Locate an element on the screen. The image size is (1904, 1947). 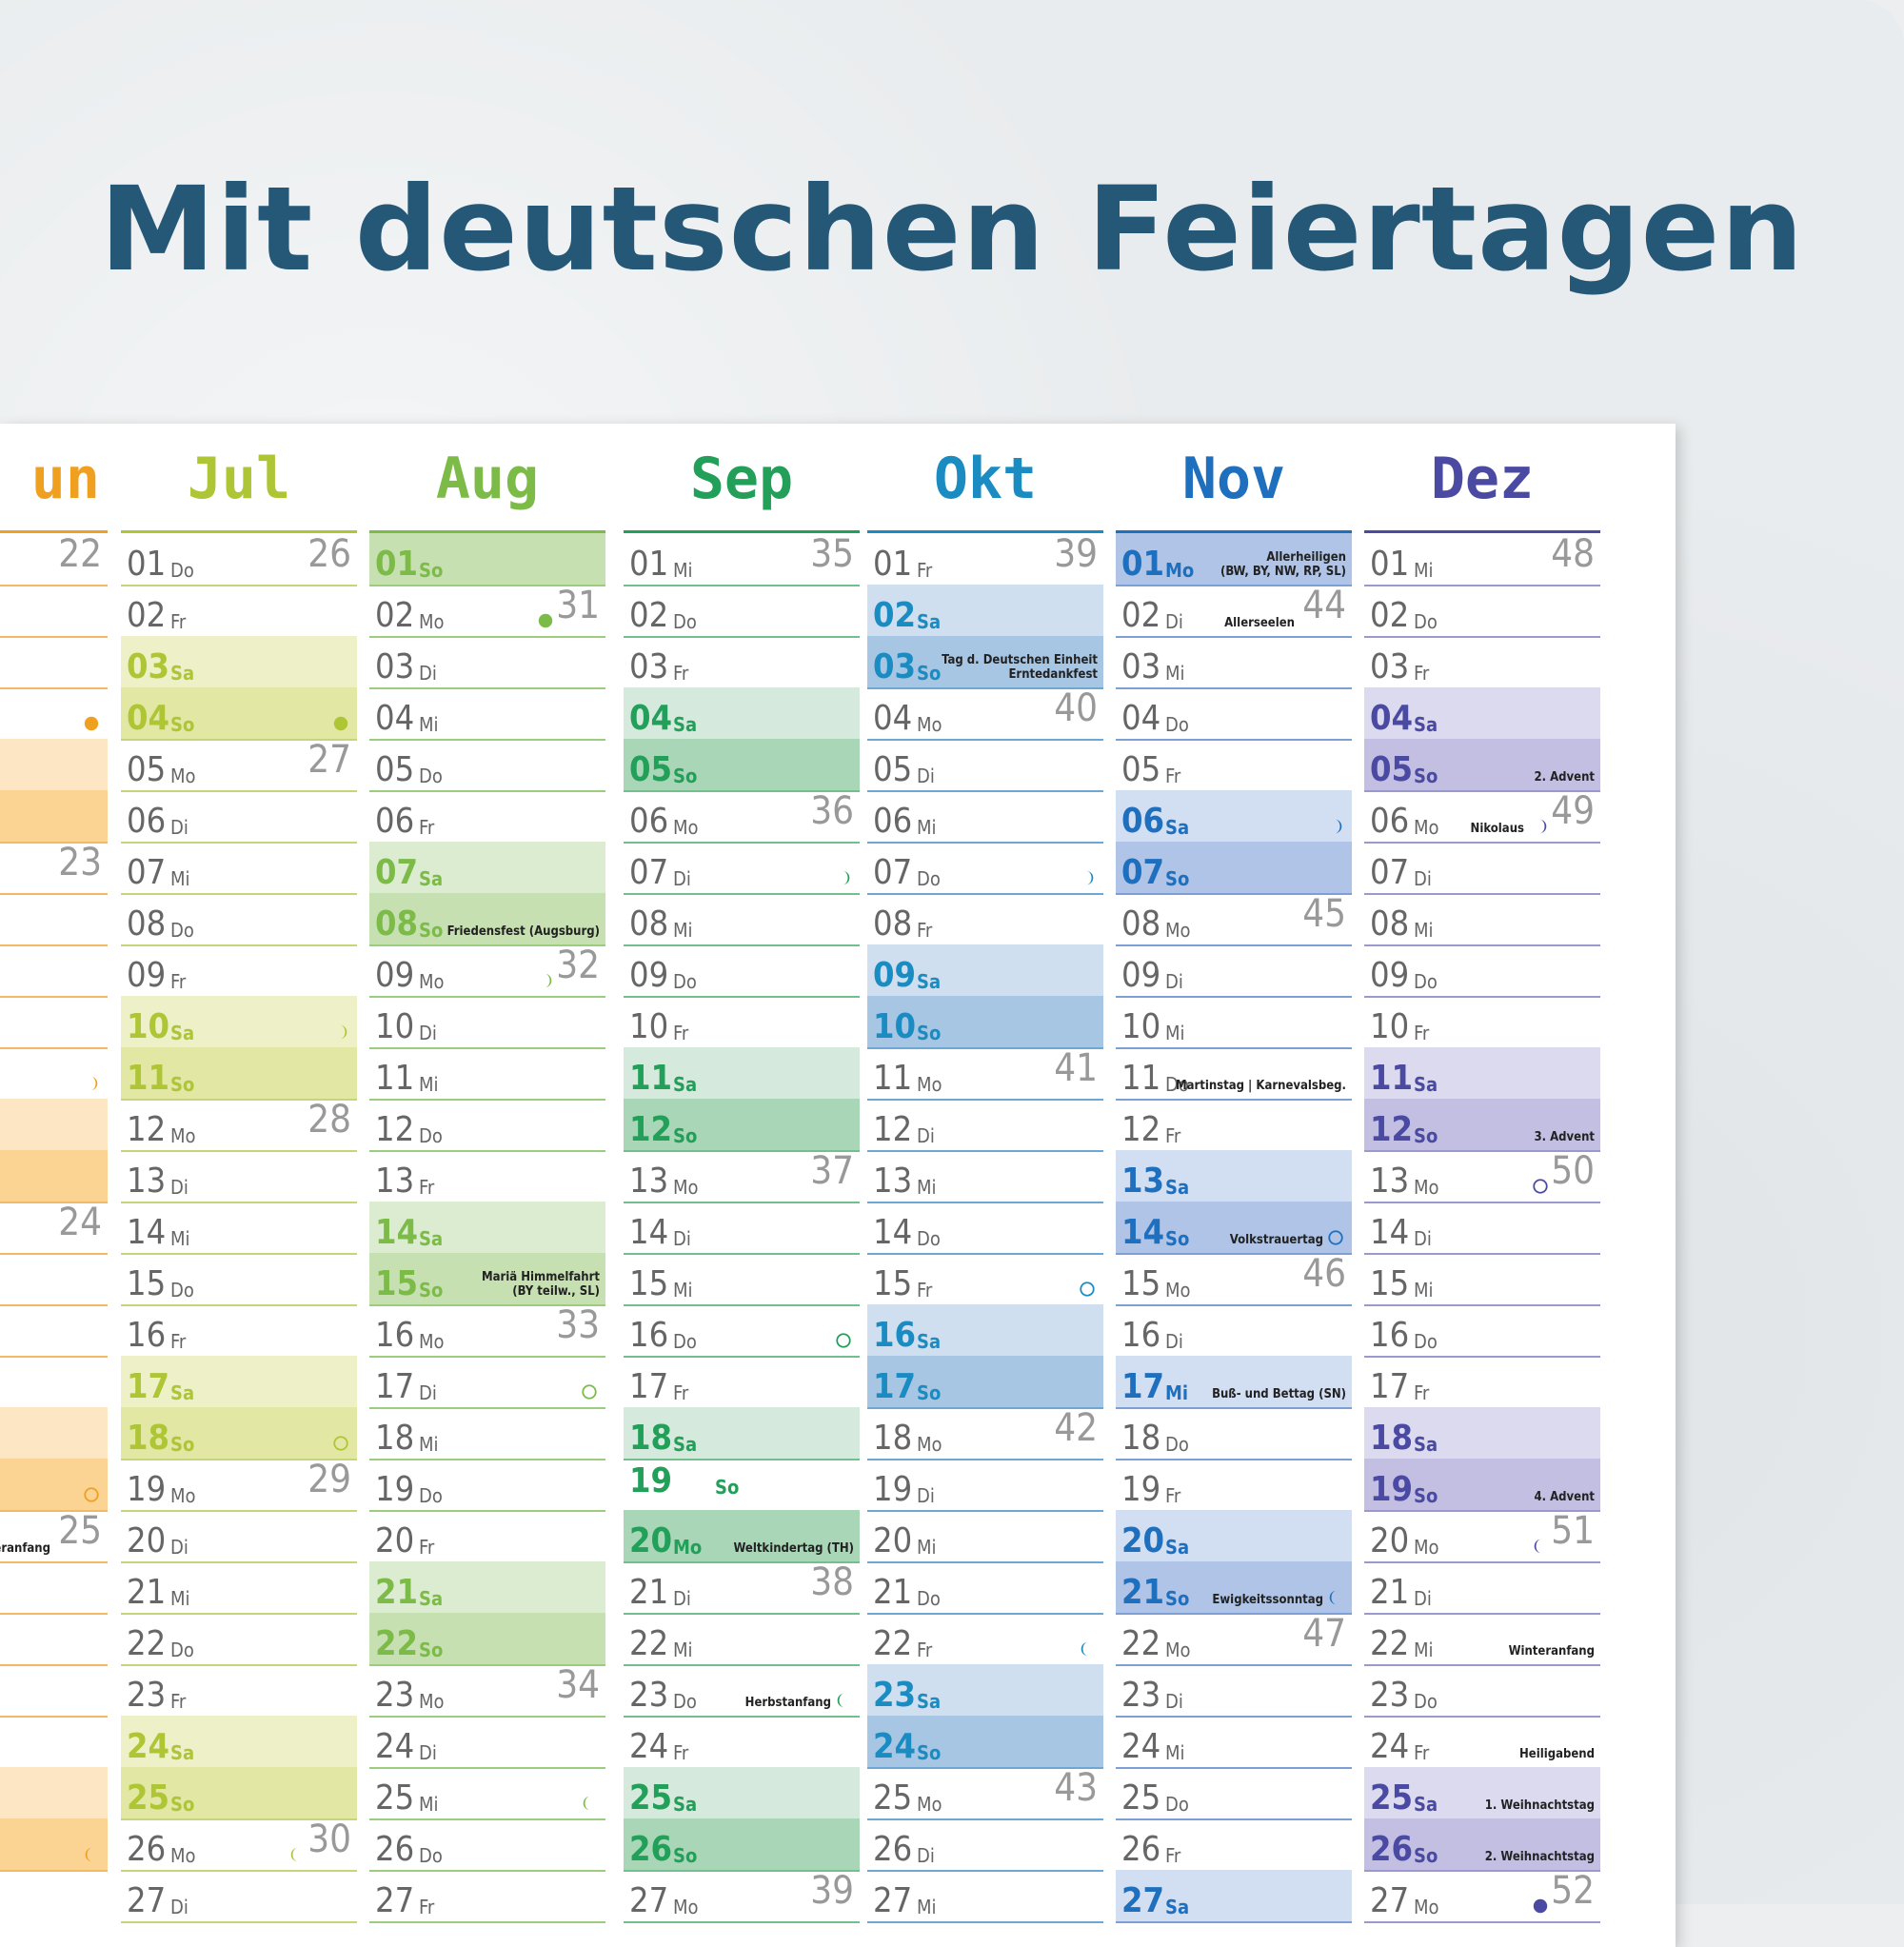
day-row: 04 Sa is located at coordinates (742, 714).